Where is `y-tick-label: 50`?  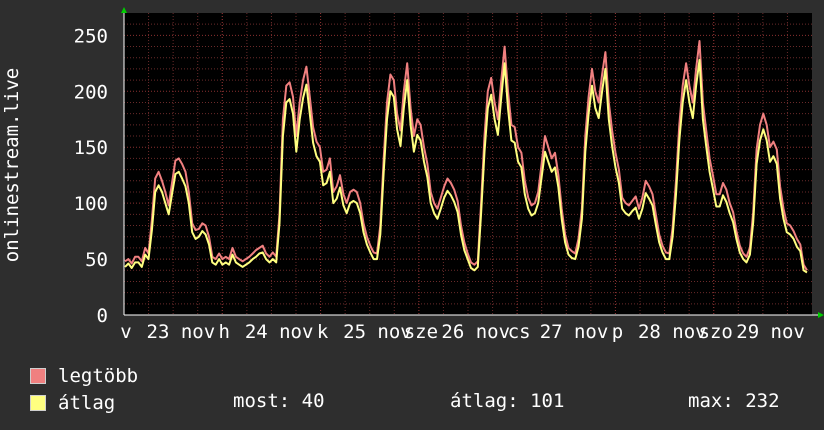 y-tick-label: 50 is located at coordinates (96, 260).